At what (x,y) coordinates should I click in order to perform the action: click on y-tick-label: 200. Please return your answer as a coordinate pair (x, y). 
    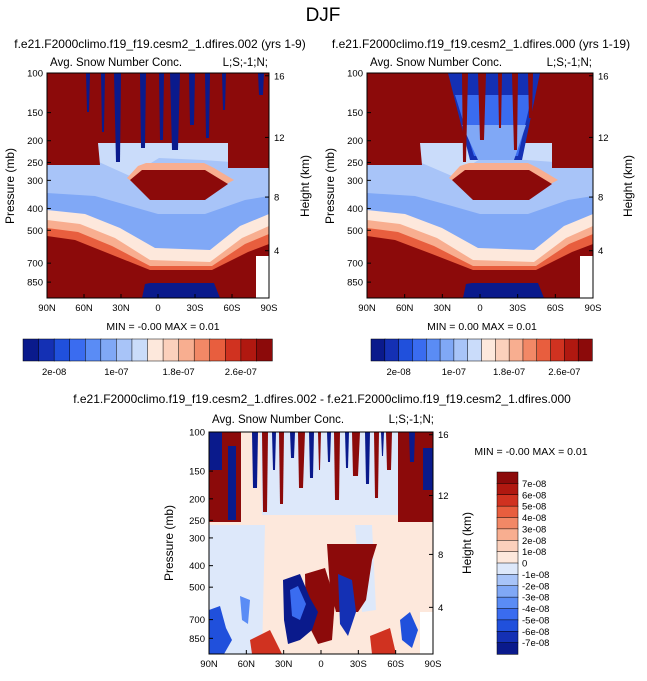
    Looking at the image, I should click on (355, 141).